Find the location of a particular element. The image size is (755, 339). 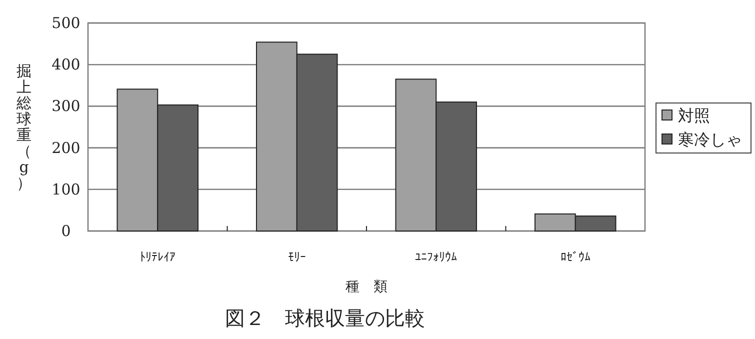

legend-label: 対照 is located at coordinates (694, 115).